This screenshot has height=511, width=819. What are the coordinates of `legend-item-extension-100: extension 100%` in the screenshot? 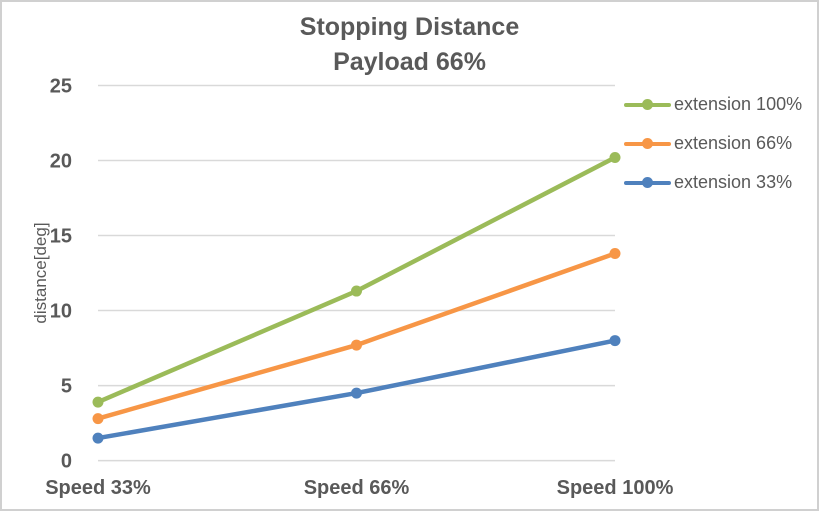 It's located at (713, 104).